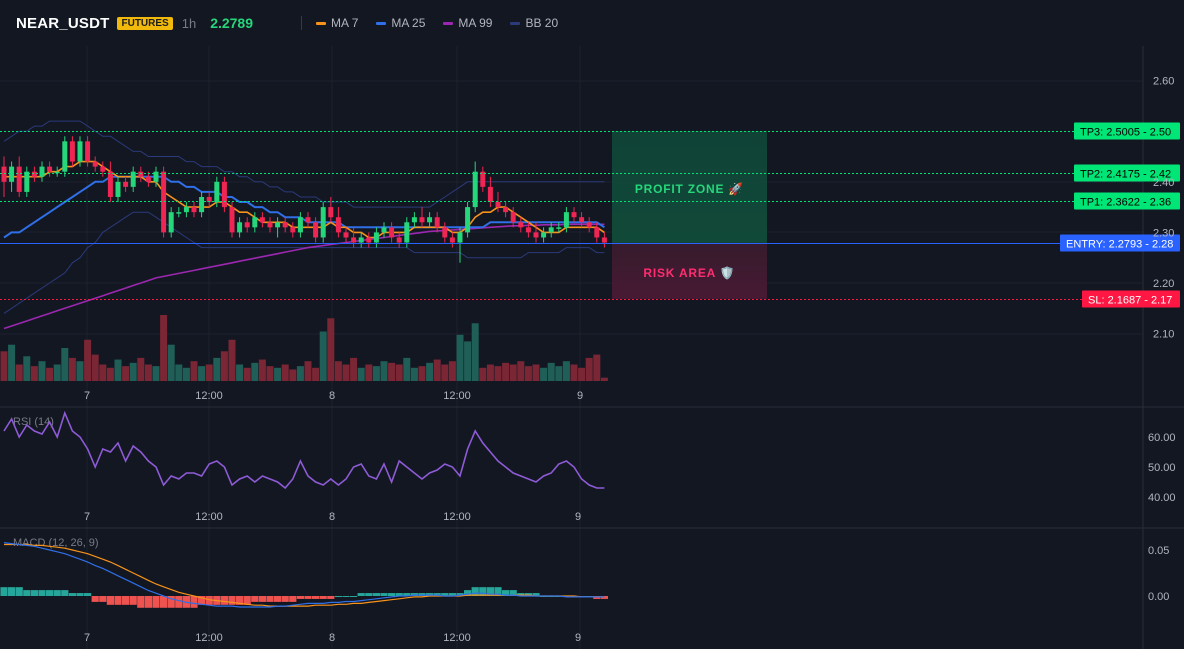  Describe the element at coordinates (475, 23) in the screenshot. I see `legend-ma99-label: MA 99` at that location.